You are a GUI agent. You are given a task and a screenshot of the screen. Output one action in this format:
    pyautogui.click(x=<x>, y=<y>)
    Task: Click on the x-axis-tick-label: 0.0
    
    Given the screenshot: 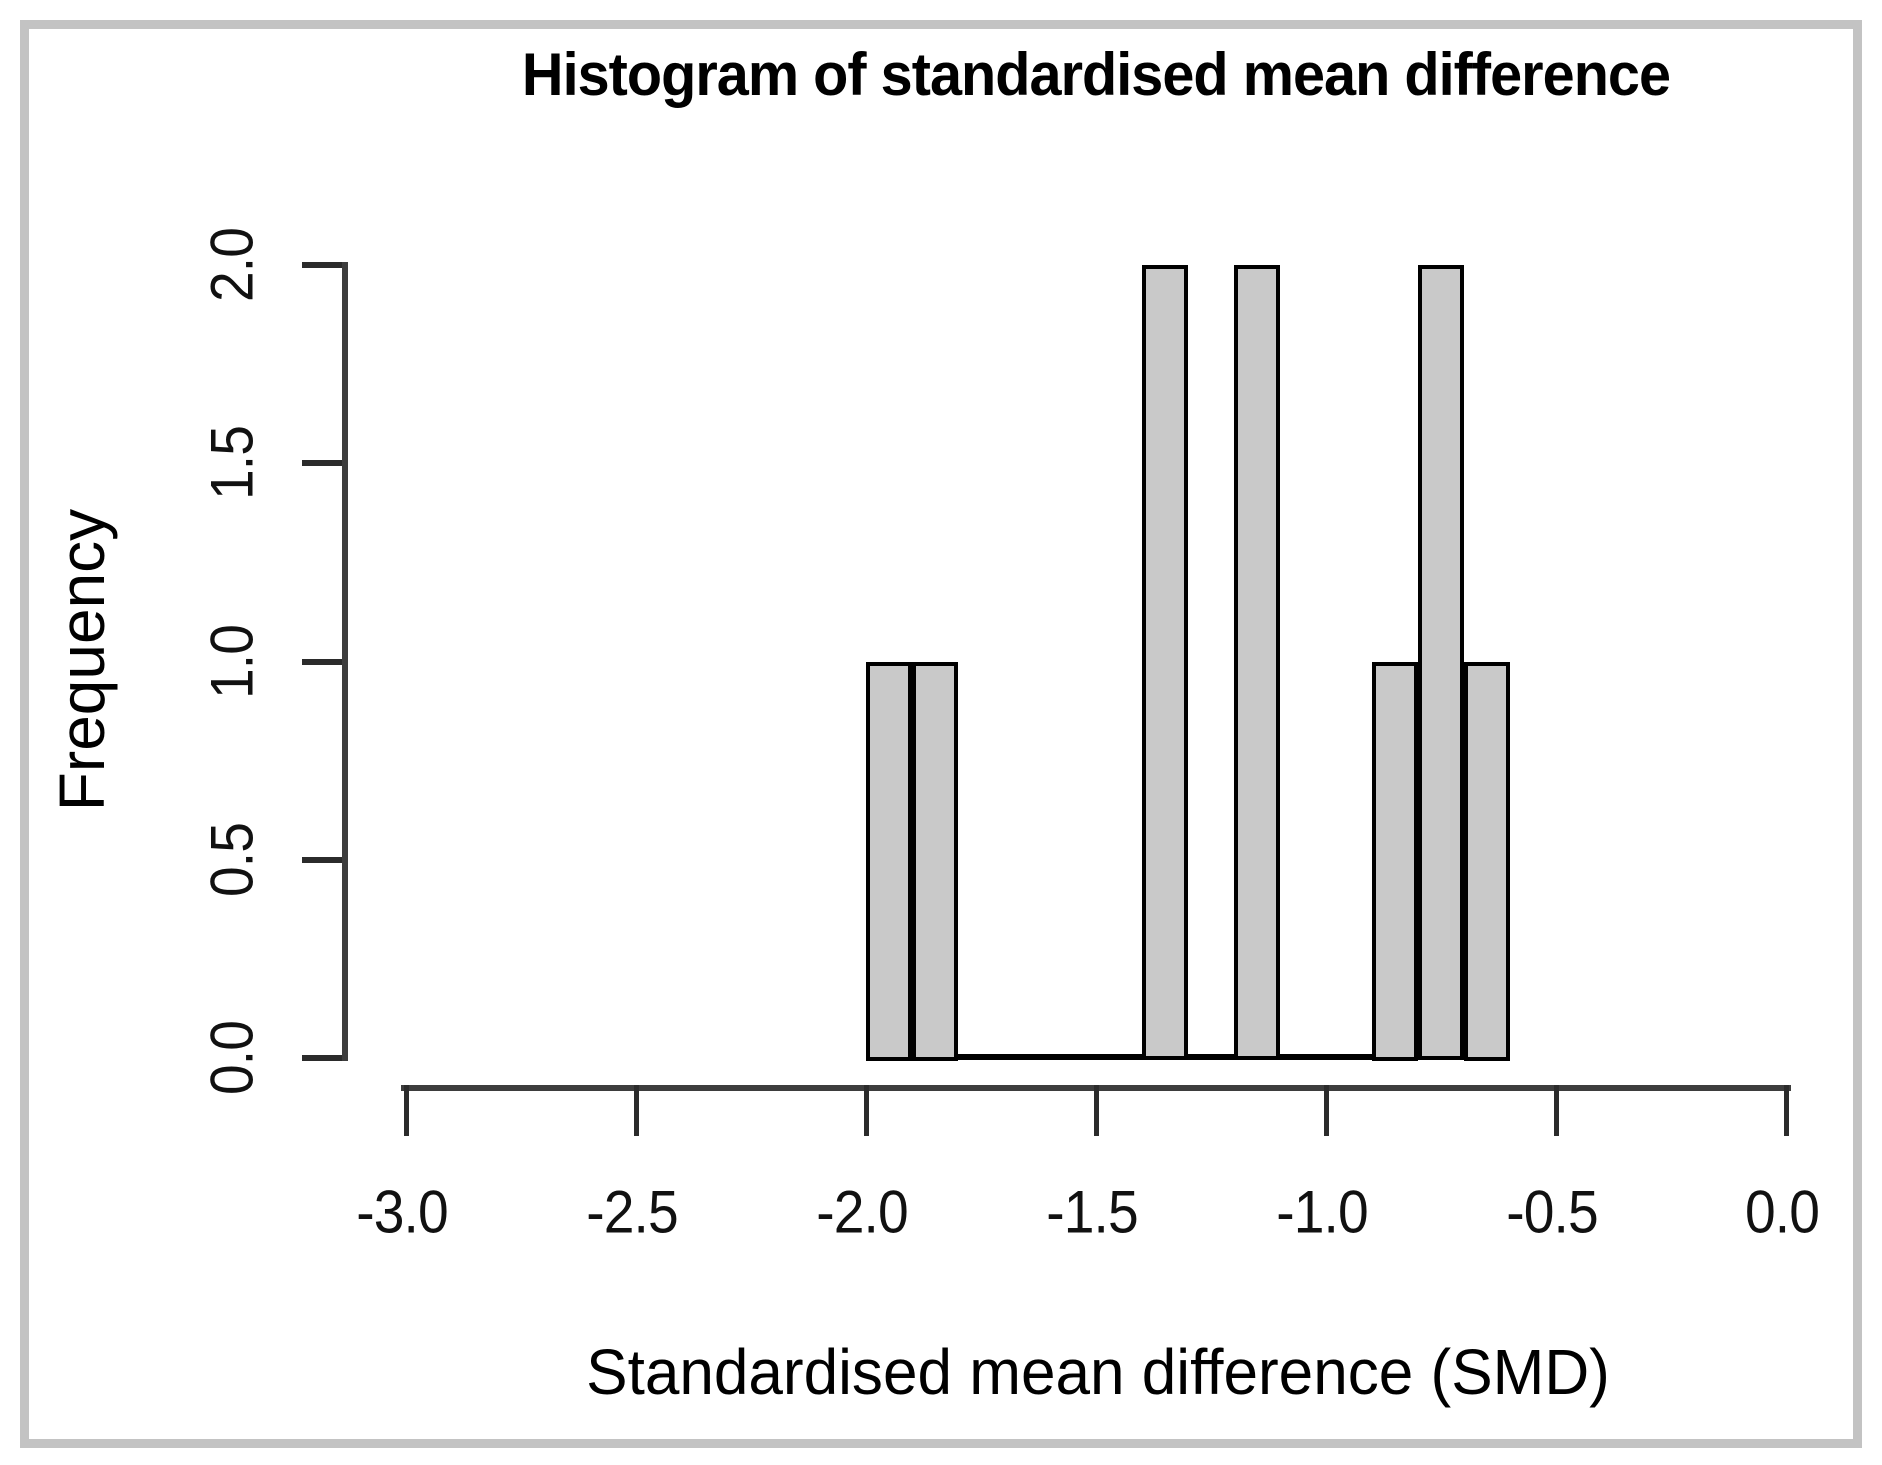 What is the action you would take?
    pyautogui.click(x=1782, y=1212)
    